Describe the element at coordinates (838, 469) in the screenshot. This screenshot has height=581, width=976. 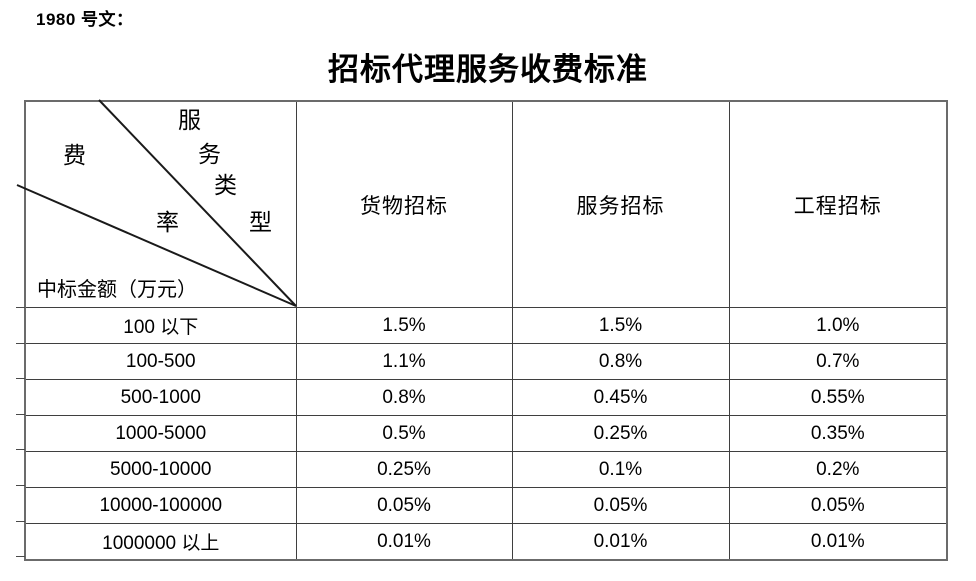
I see `rate-cell-engineering: 0.2%` at that location.